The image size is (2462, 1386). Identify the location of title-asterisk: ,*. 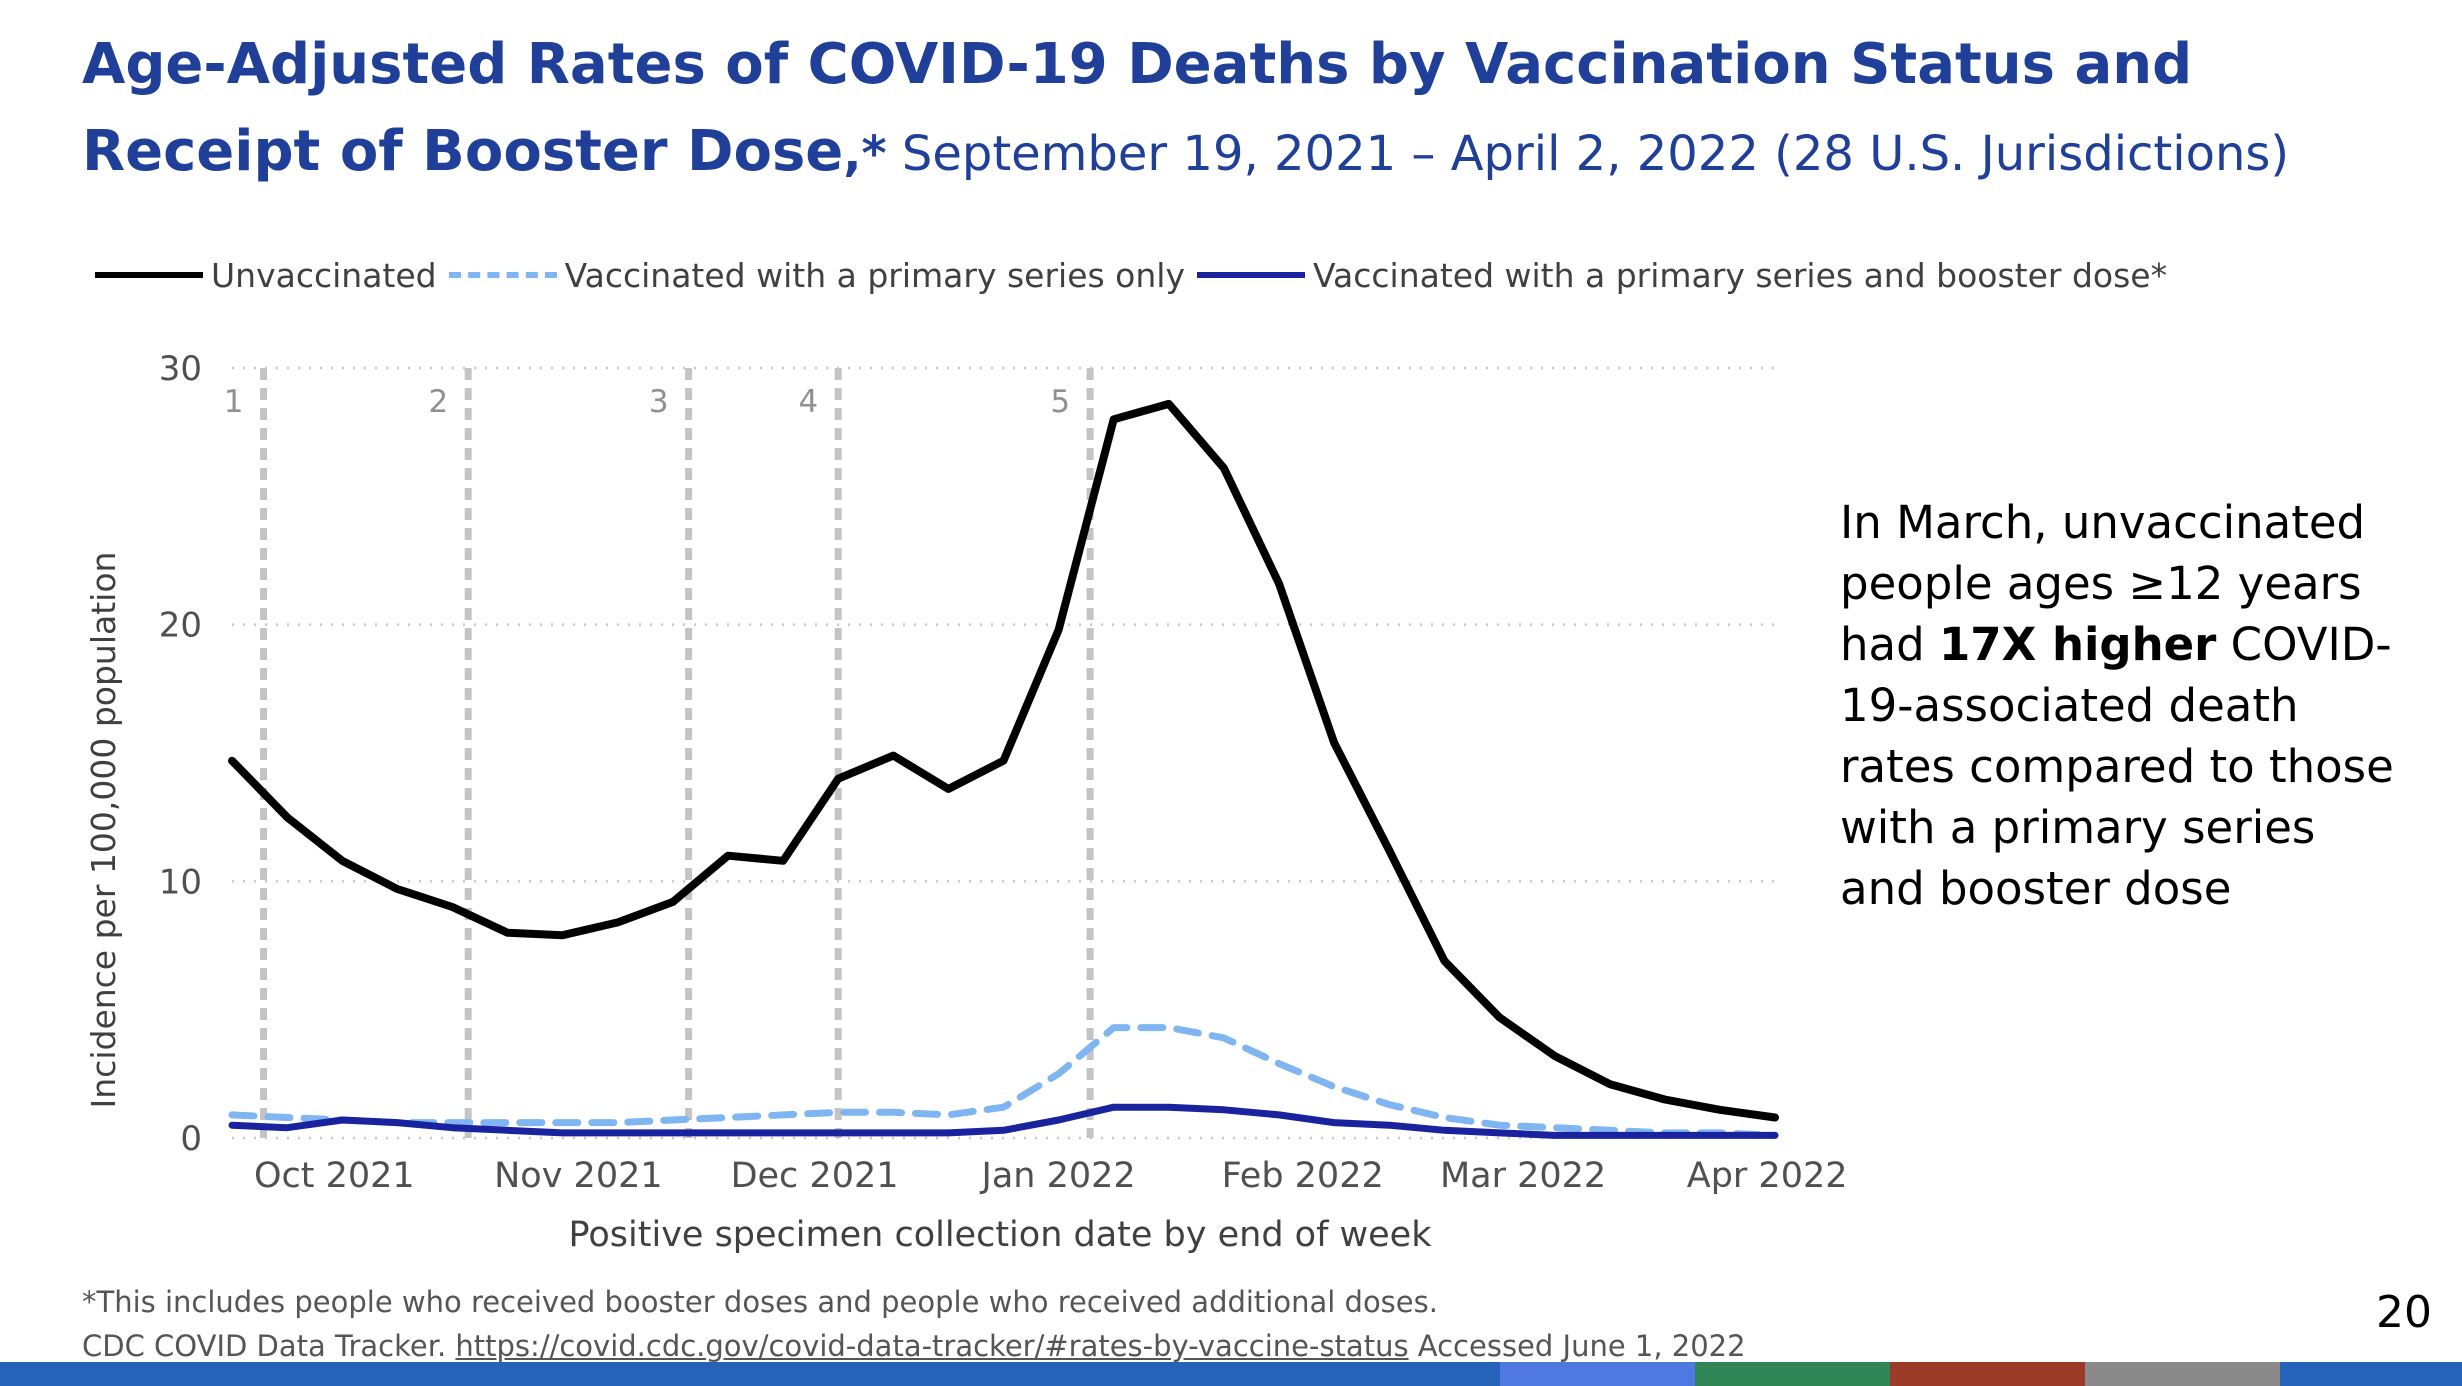
(865, 154).